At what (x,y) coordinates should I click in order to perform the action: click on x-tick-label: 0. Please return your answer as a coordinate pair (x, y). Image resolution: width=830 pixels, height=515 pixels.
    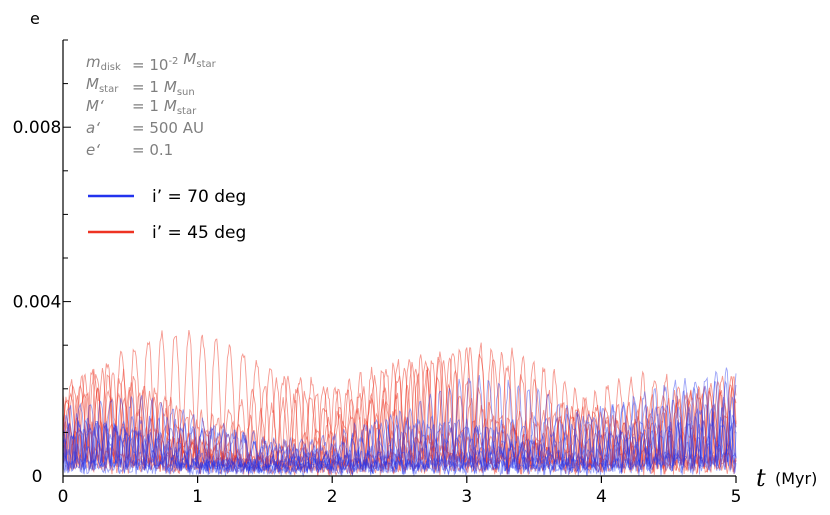
    Looking at the image, I should click on (63, 497).